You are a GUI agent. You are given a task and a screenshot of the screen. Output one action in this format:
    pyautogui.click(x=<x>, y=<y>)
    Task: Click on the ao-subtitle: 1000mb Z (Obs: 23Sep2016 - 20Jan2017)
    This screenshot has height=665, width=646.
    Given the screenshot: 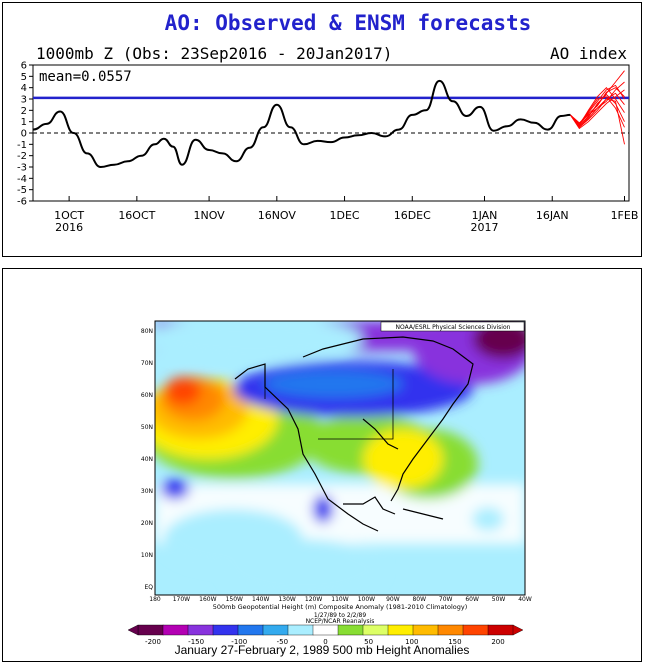 What is the action you would take?
    pyautogui.click(x=214, y=53)
    